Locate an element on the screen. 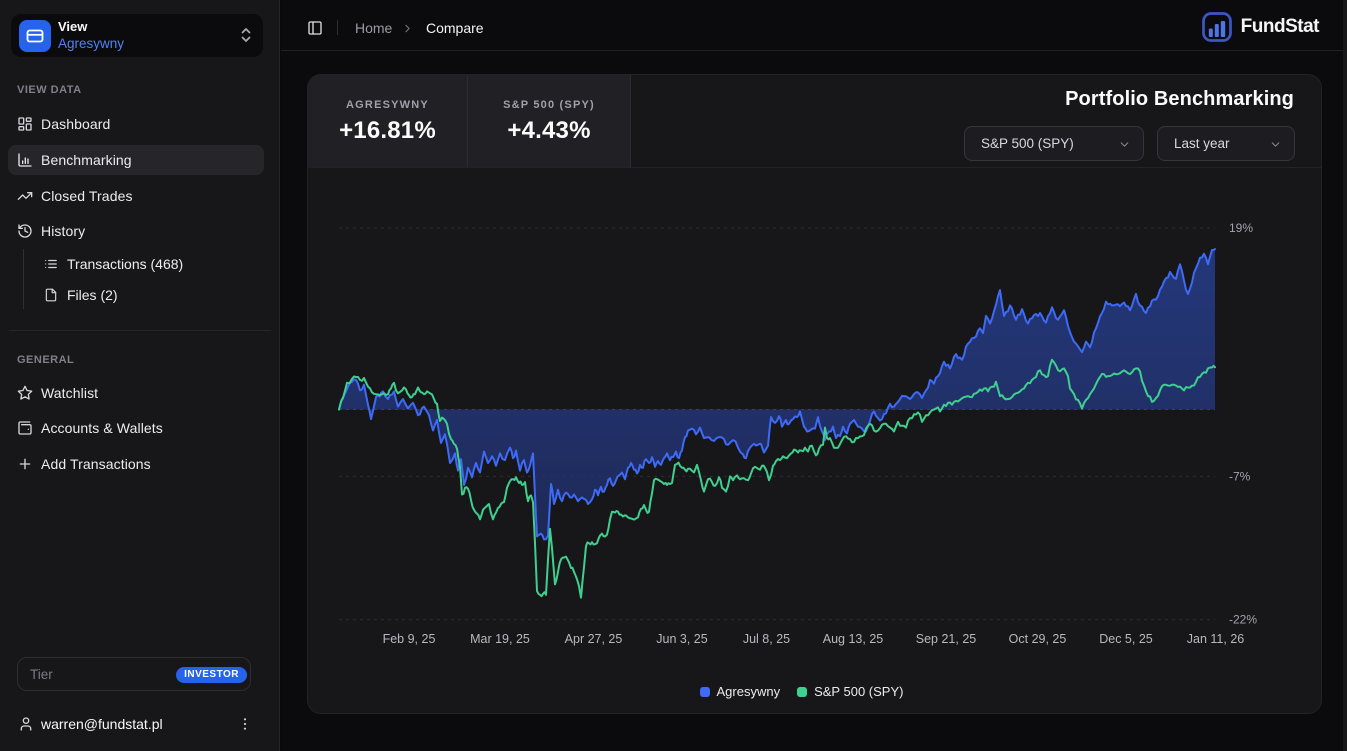 Image resolution: width=1347 pixels, height=751 pixels. svg-text: Apr 27, 25 is located at coordinates (594, 639).